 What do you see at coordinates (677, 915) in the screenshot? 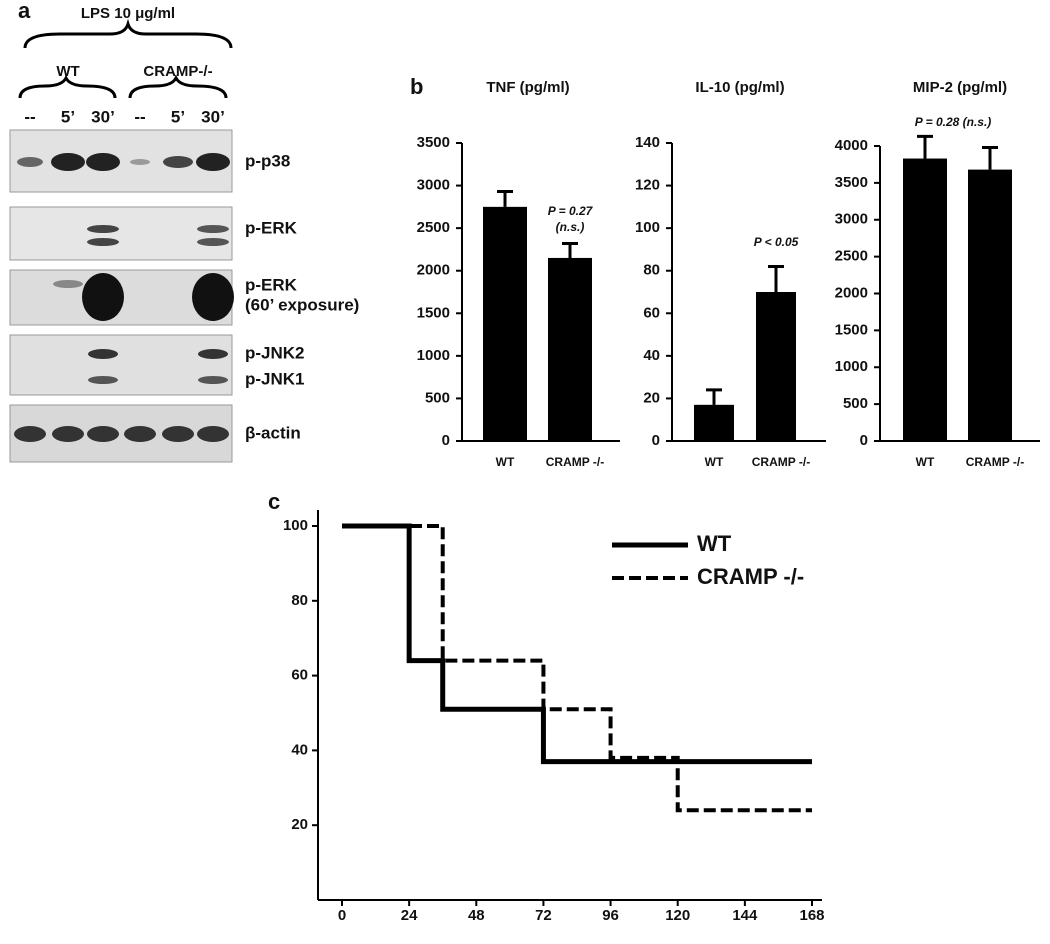
I see `x-tick-label: 120` at bounding box center [677, 915].